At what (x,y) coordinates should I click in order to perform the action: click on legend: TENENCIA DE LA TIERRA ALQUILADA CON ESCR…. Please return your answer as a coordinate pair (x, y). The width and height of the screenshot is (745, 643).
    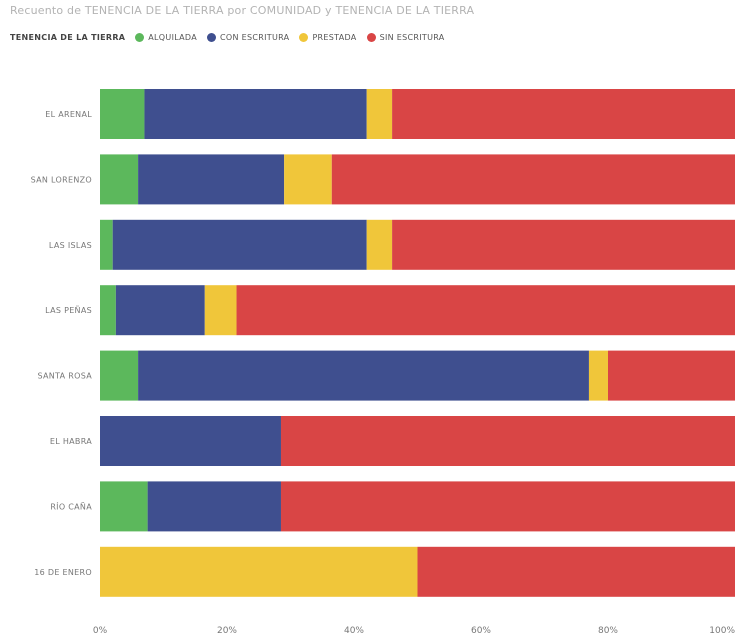
    Looking at the image, I should click on (227, 37).